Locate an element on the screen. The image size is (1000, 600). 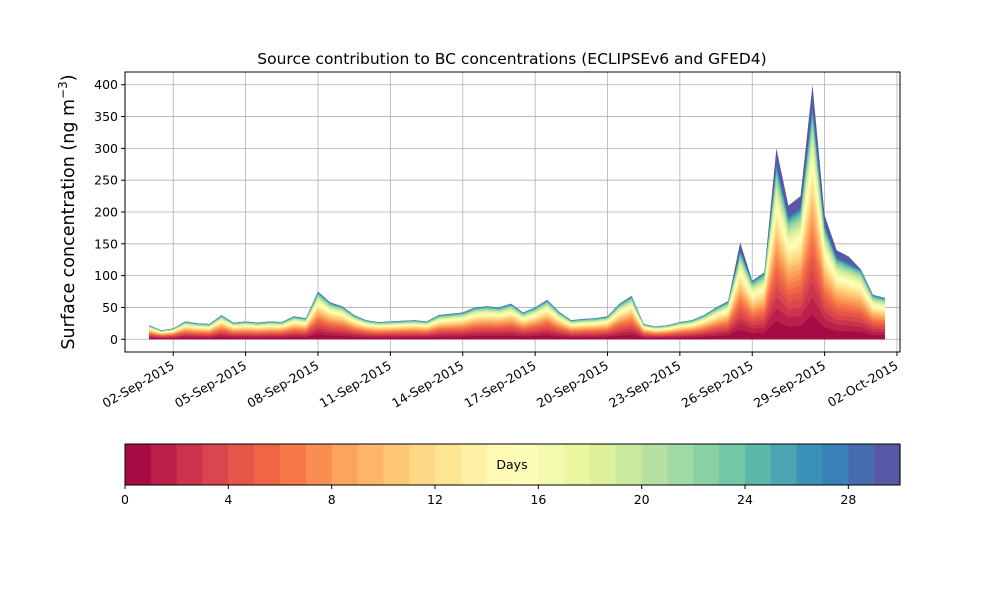
x-tick-label: 08-Sep-2015 is located at coordinates (282, 384).